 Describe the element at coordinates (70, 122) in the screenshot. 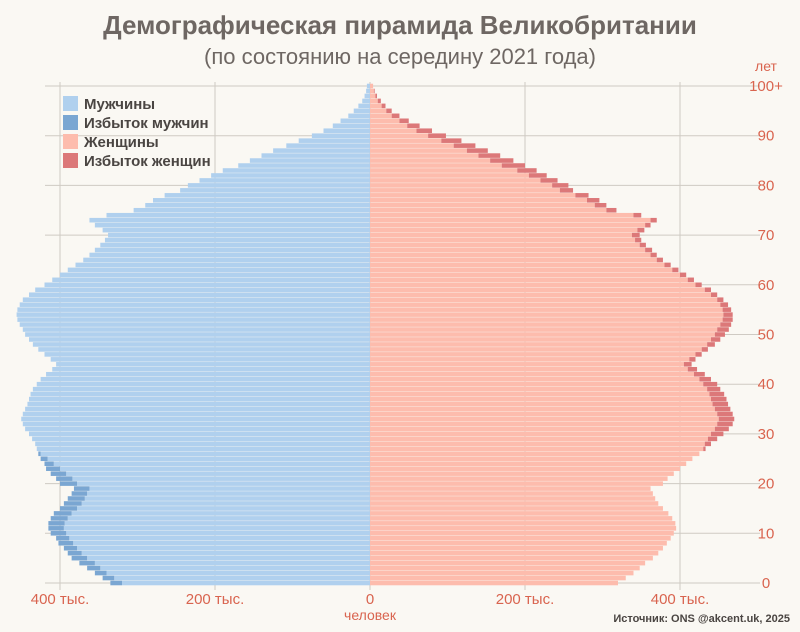

I see `legend-swatch` at that location.